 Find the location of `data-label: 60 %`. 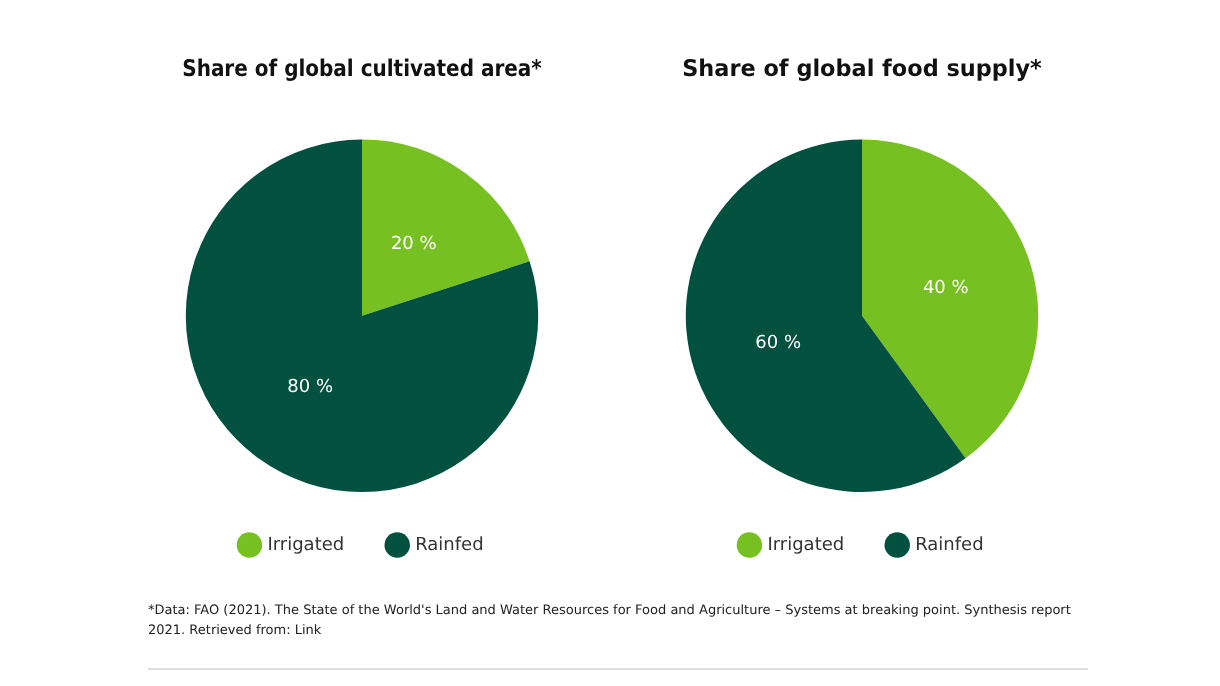

data-label: 60 % is located at coordinates (778, 343).